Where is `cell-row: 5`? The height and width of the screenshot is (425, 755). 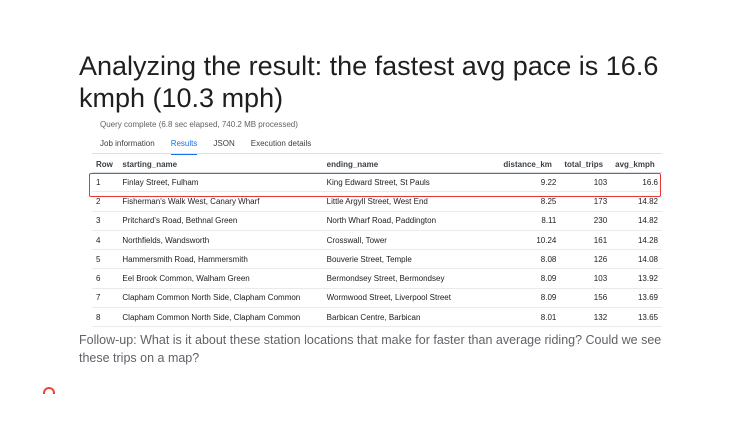
cell-row: 5 is located at coordinates (105, 259).